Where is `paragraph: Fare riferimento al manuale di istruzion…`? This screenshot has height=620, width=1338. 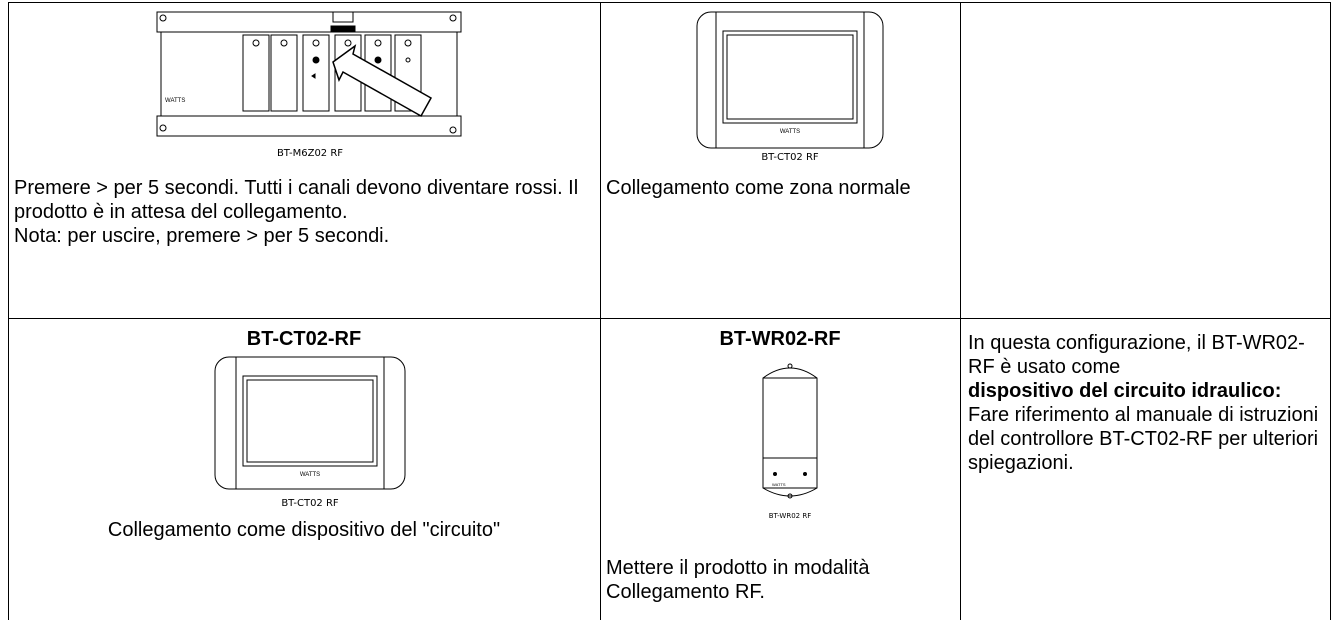
paragraph: Fare riferimento al manuale di istruzion… is located at coordinates (1143, 439).